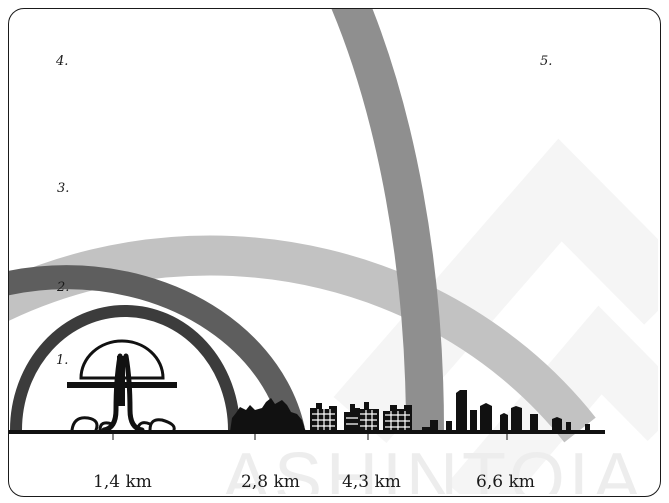 This screenshot has width=669, height=503. Describe the element at coordinates (270, 482) in the screenshot. I see `distance-label-2: 2,8 km` at that location.